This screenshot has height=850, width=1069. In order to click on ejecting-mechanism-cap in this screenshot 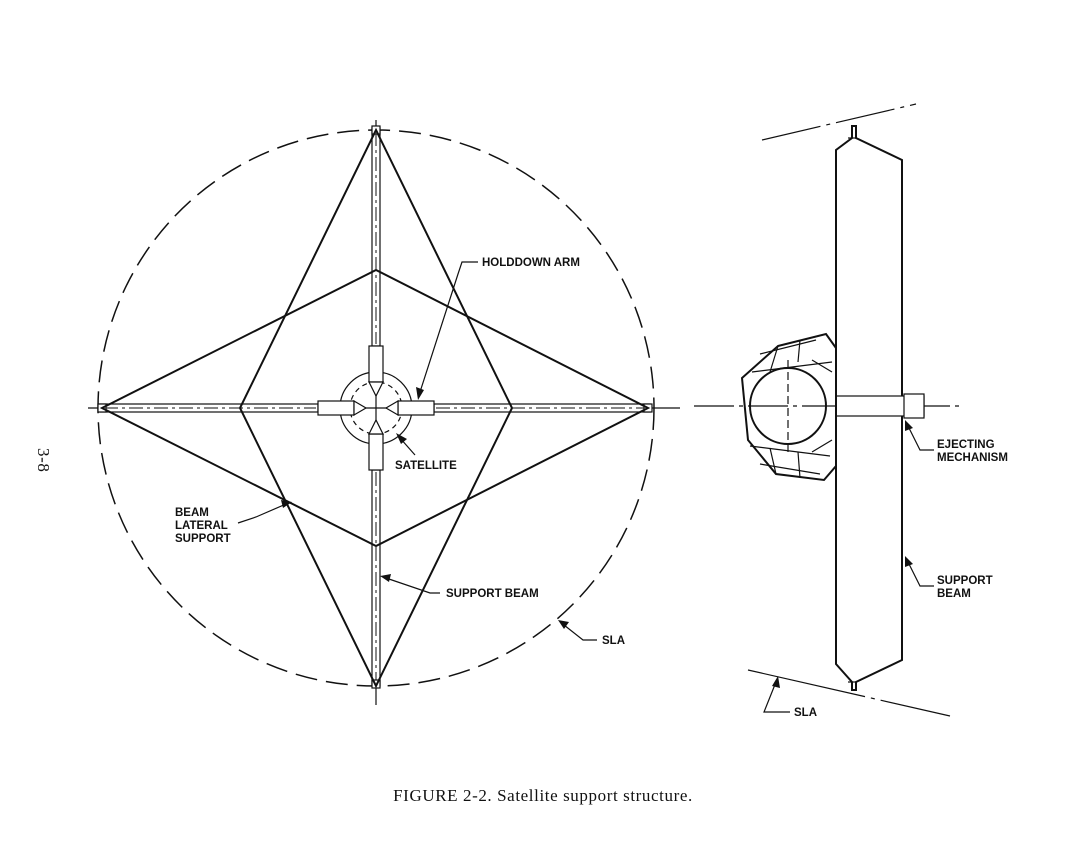, I will do `click(914, 406)`.